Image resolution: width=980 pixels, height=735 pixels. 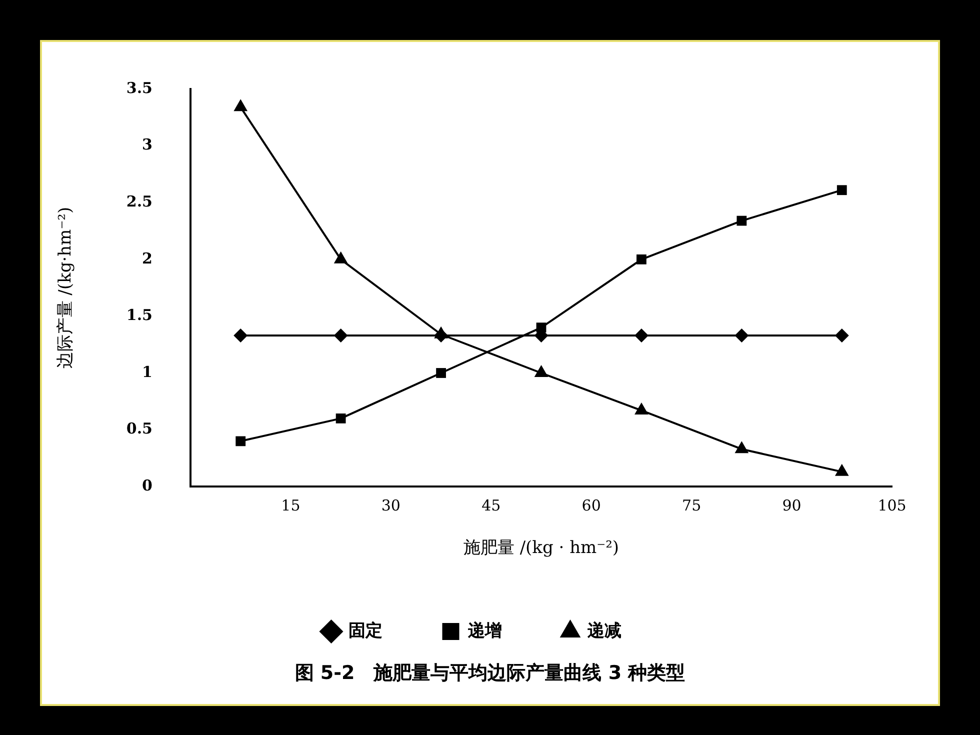 What do you see at coordinates (490, 673) in the screenshot?
I see `text: 图 5-2 施肥量与平均边际产量曲线 3 种类型` at bounding box center [490, 673].